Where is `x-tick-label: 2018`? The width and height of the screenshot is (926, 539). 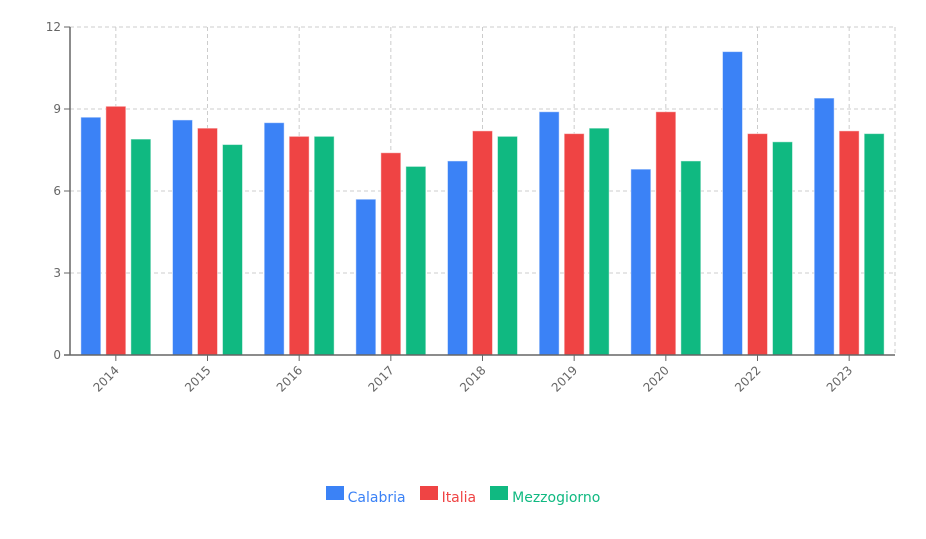
x-tick-label: 2018 is located at coordinates (472, 378).